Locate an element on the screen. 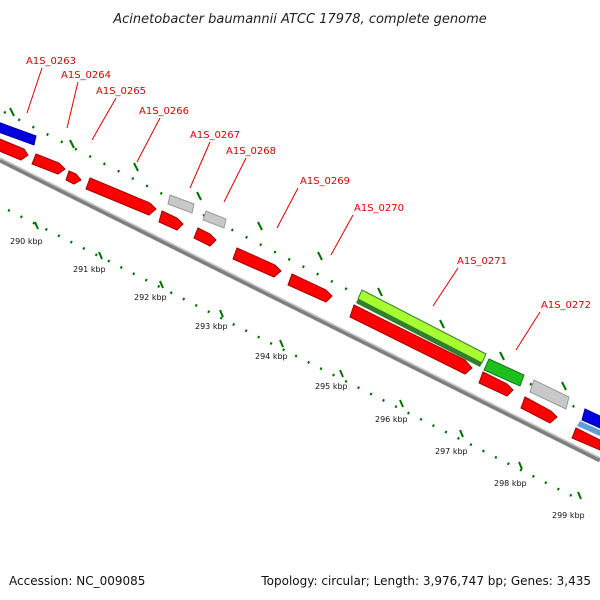 Image resolution: width=600 pixels, height=600 pixels. tick-label: 298 kbp is located at coordinates (510, 483).